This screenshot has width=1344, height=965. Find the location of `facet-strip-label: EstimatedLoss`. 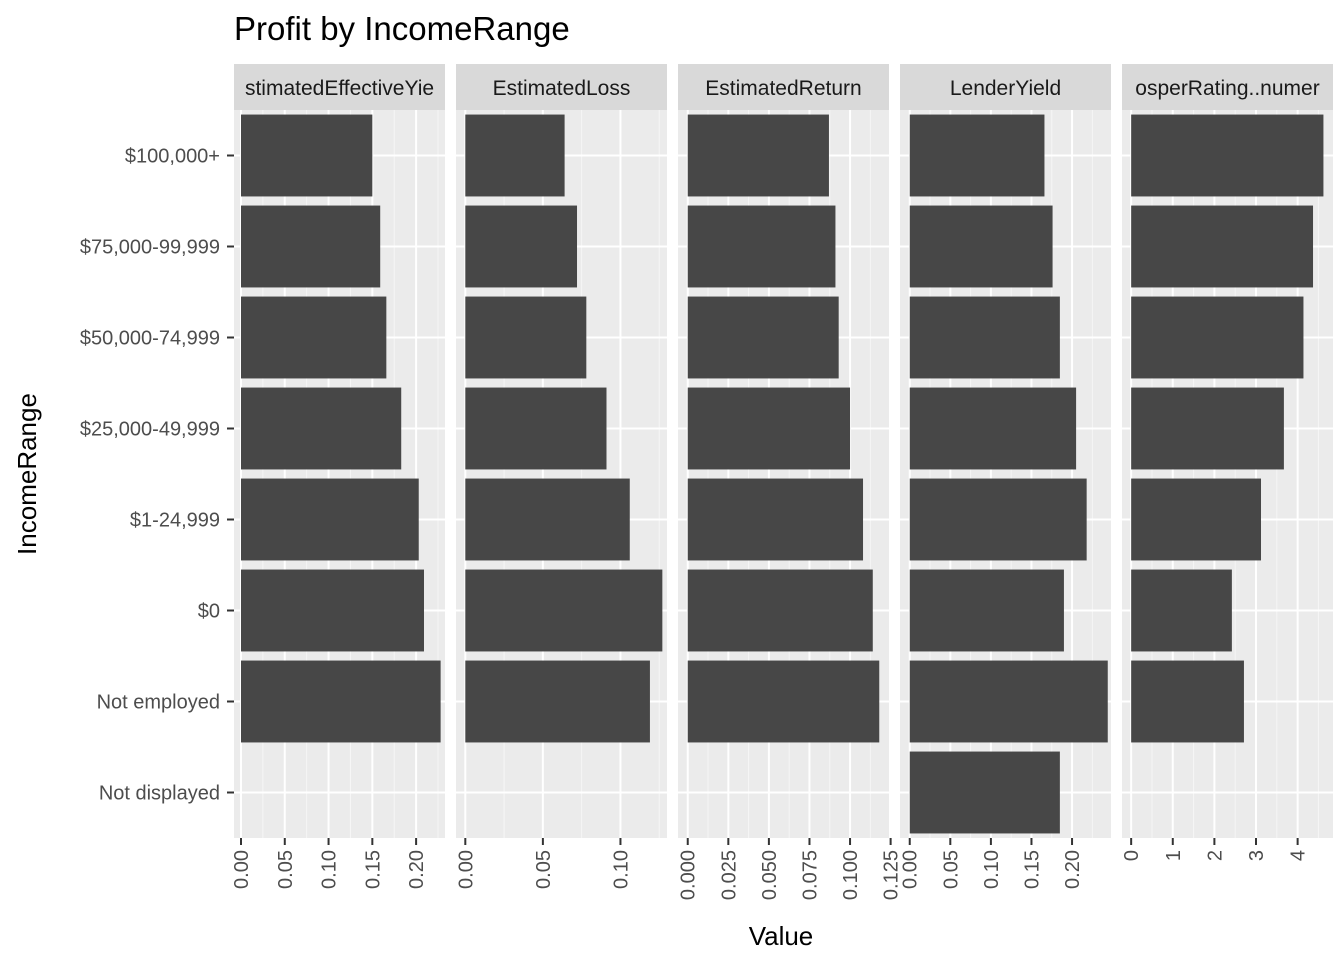

facet-strip-label: EstimatedLoss is located at coordinates (562, 88).